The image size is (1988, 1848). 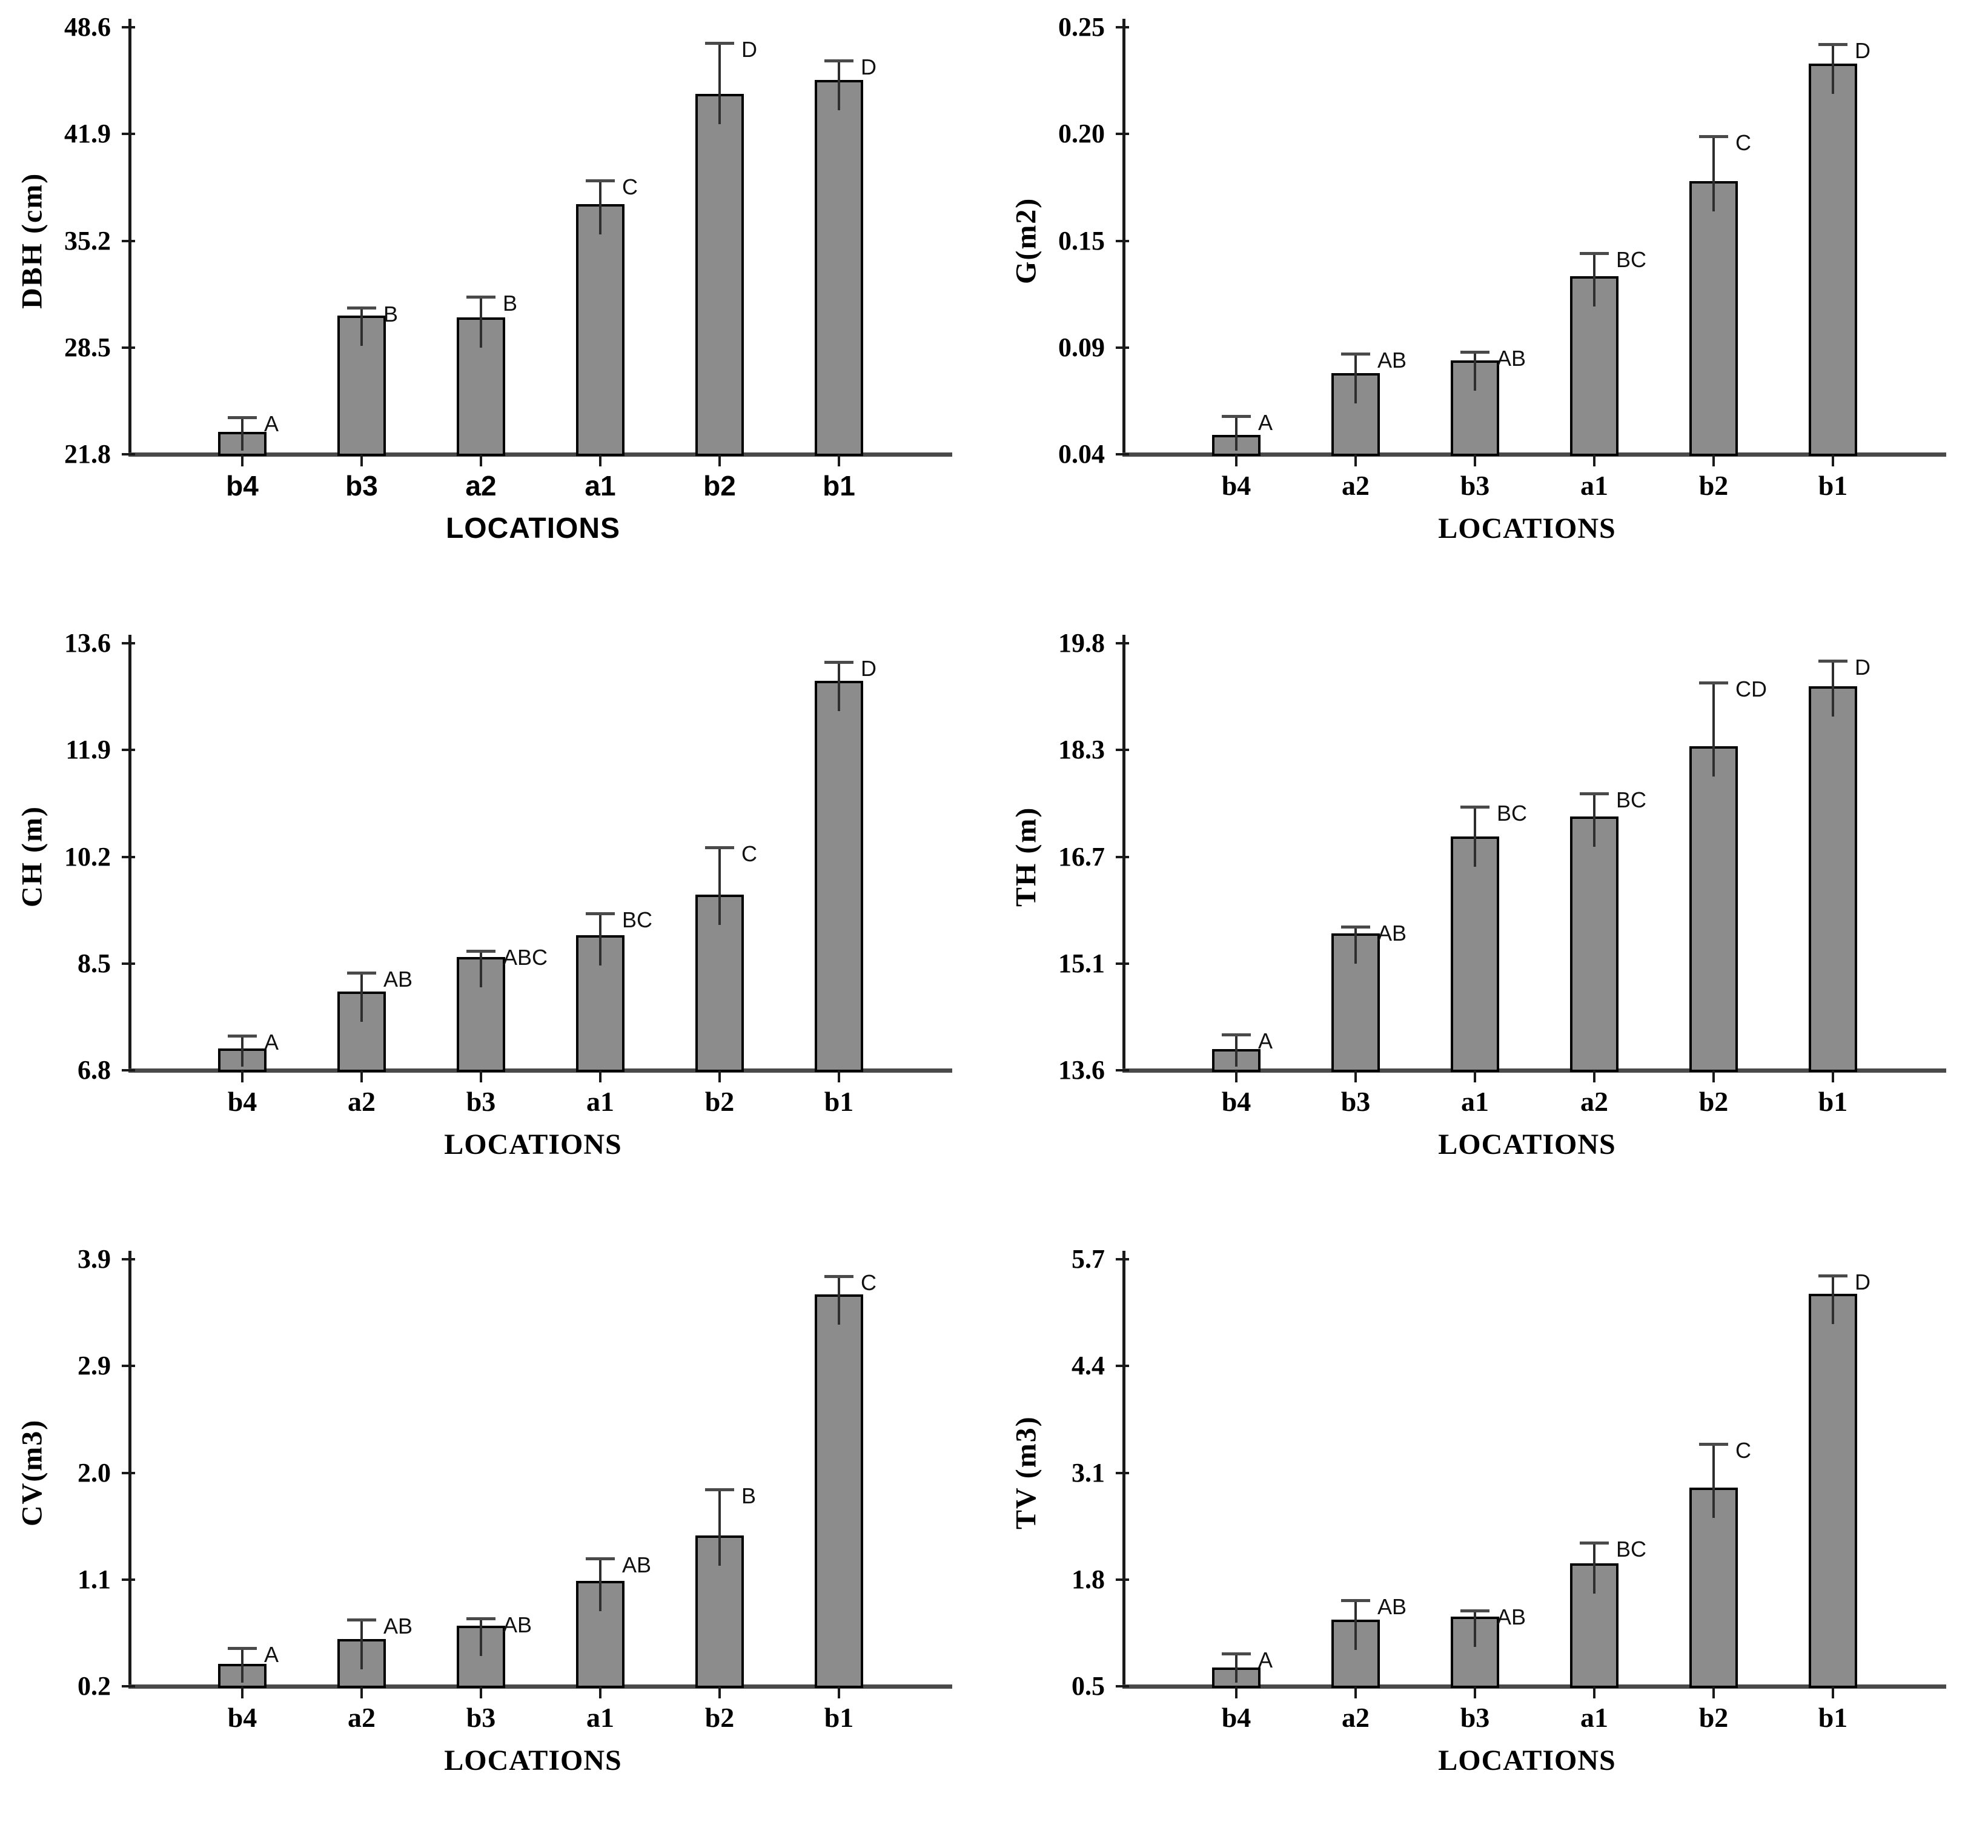 What do you see at coordinates (94, 1472) in the screenshot?
I see `y-tick-label: 2.0` at bounding box center [94, 1472].